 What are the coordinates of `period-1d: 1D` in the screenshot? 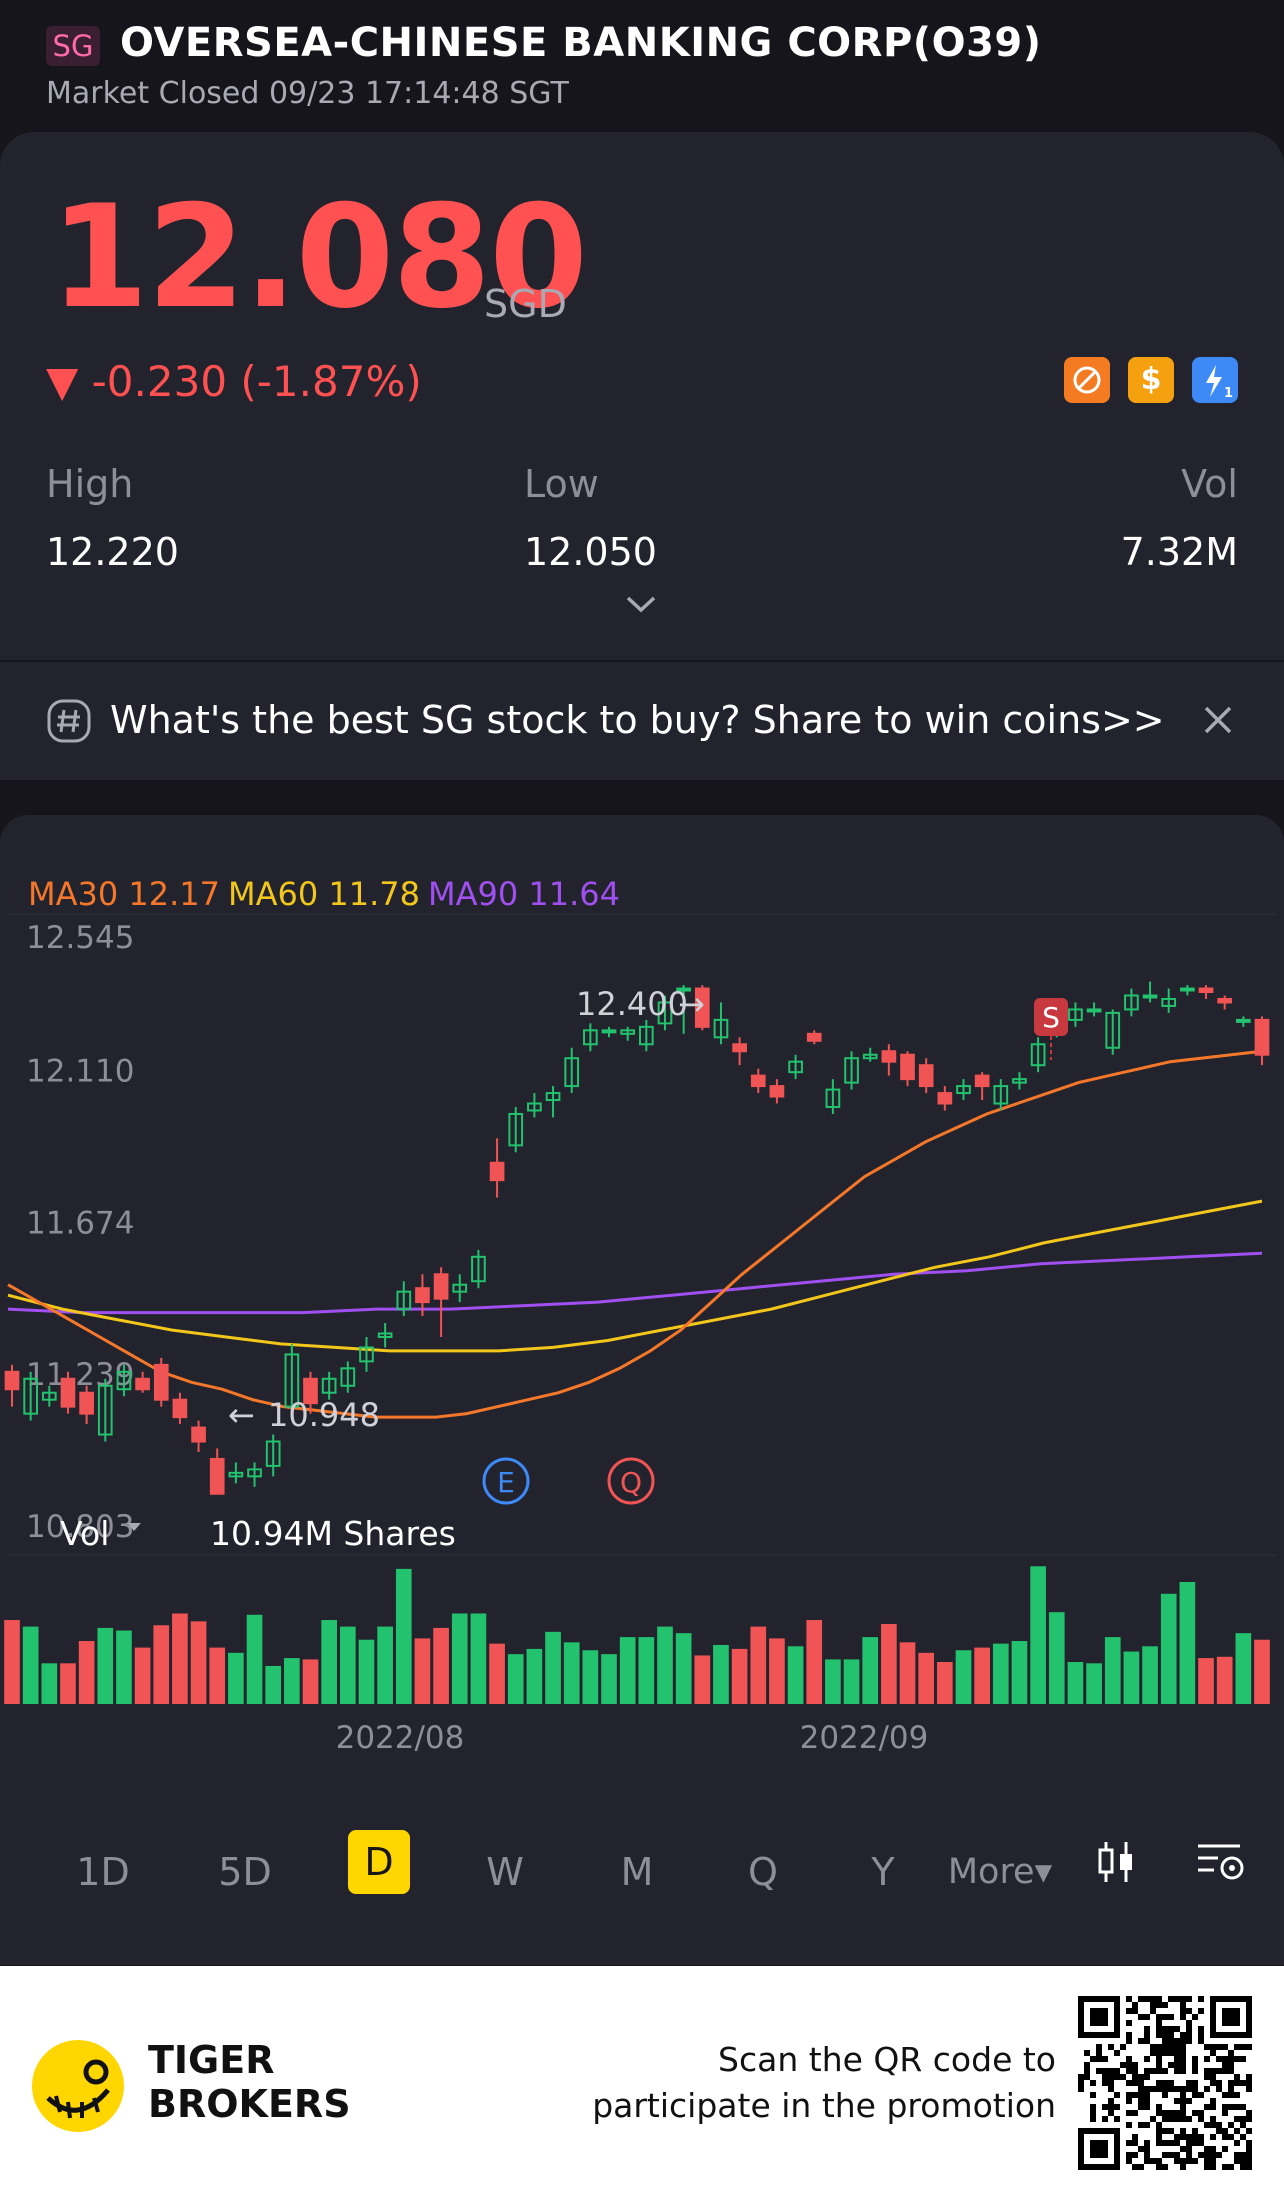 It's located at (103, 1872).